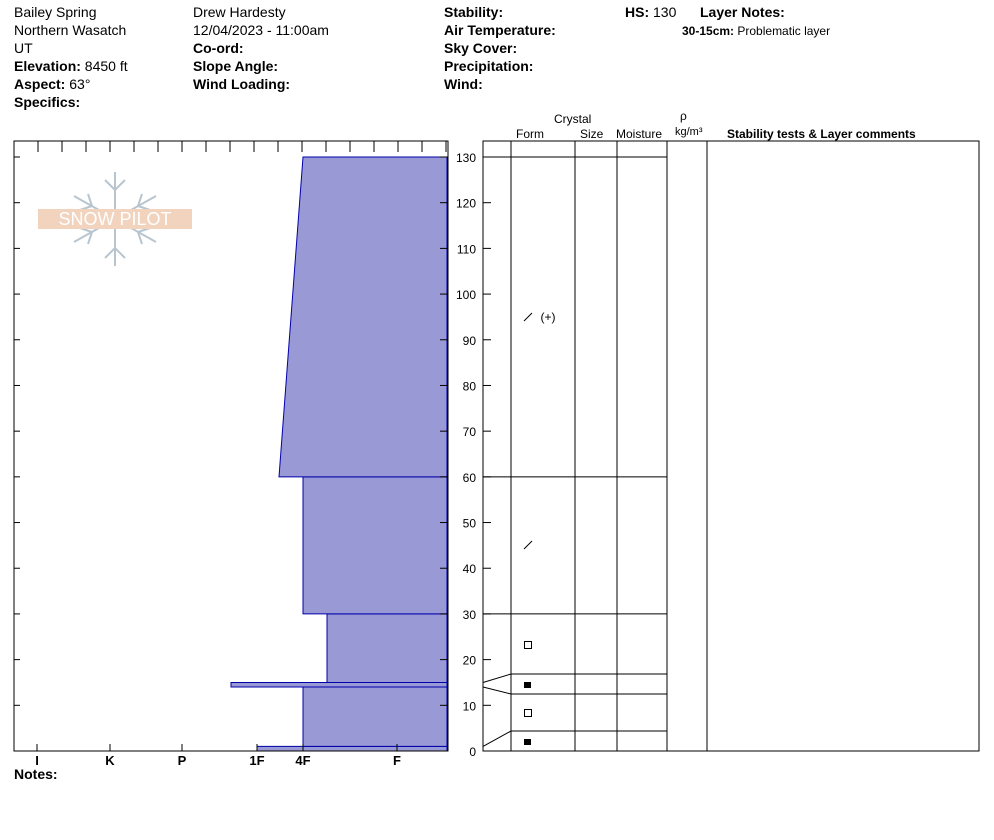 The height and width of the screenshot is (840, 994). Describe the element at coordinates (639, 134) in the screenshot. I see `moisture-header: Moisture` at that location.